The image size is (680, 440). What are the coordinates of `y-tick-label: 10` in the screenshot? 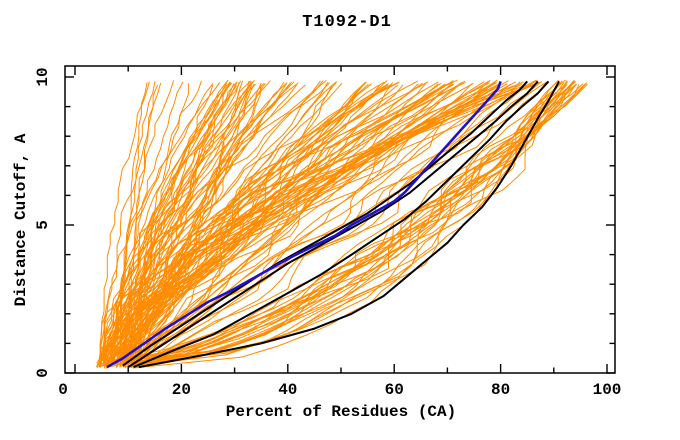 It's located at (43, 76).